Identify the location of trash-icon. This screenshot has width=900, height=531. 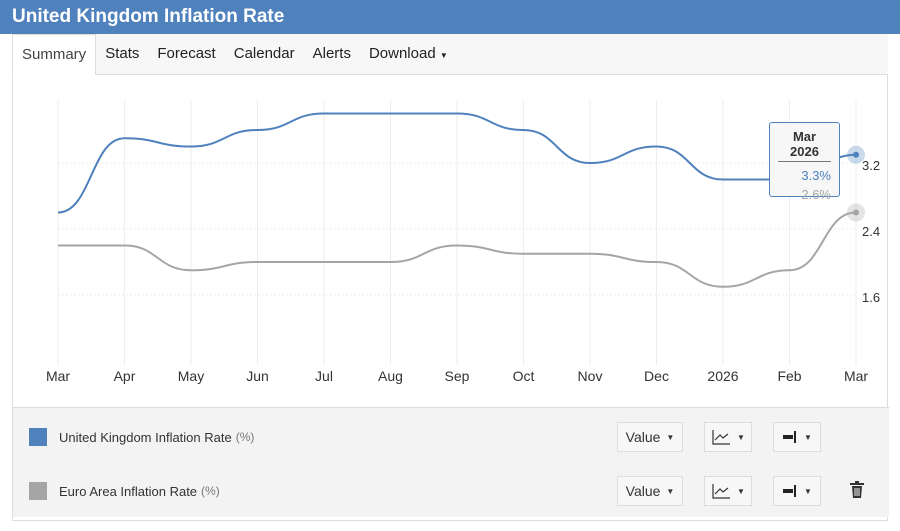
(857, 490).